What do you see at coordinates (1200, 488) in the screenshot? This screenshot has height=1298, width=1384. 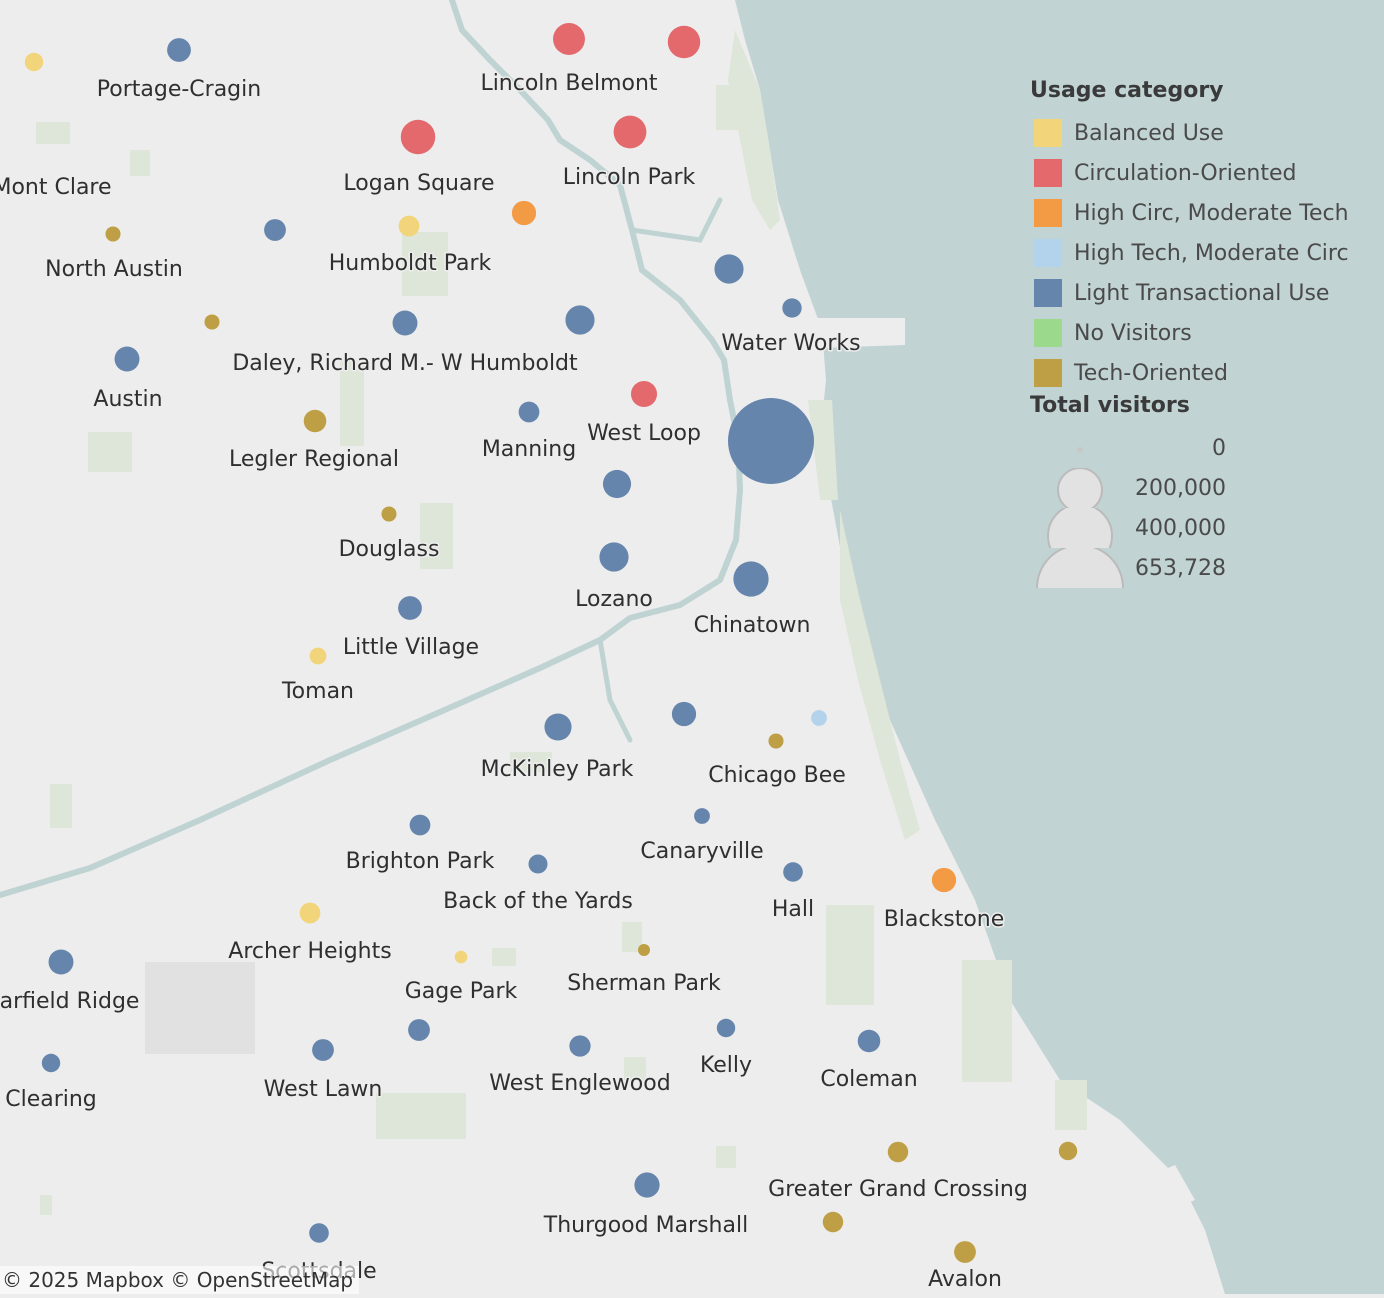 I see `legend-size-row: 200,000` at bounding box center [1200, 488].